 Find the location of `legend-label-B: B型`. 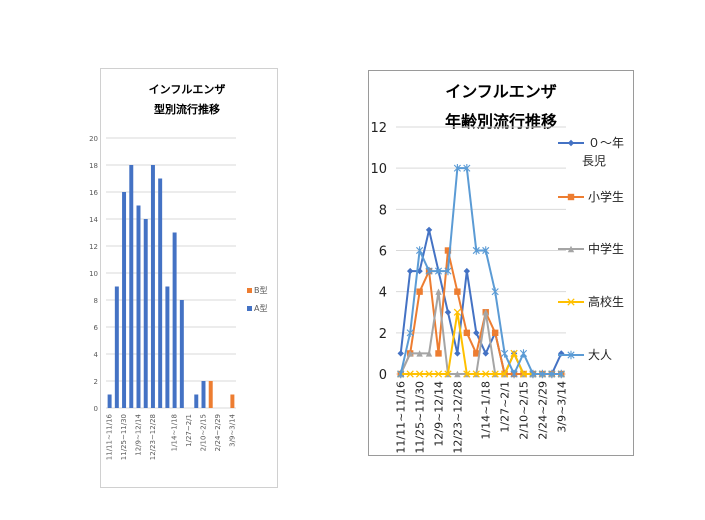

legend-label-B: B型 is located at coordinates (261, 290).